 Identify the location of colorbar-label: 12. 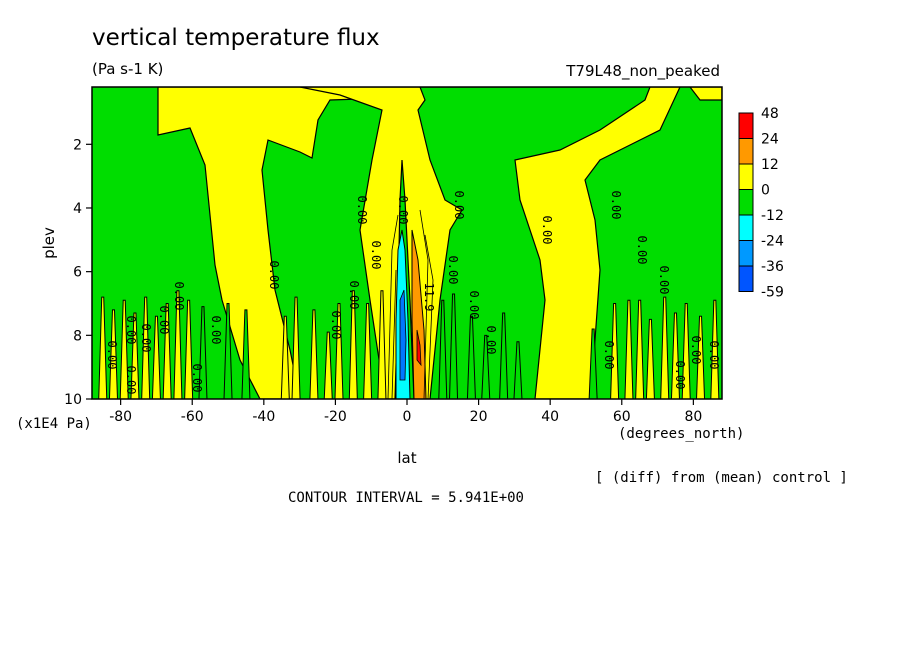
(770, 165).